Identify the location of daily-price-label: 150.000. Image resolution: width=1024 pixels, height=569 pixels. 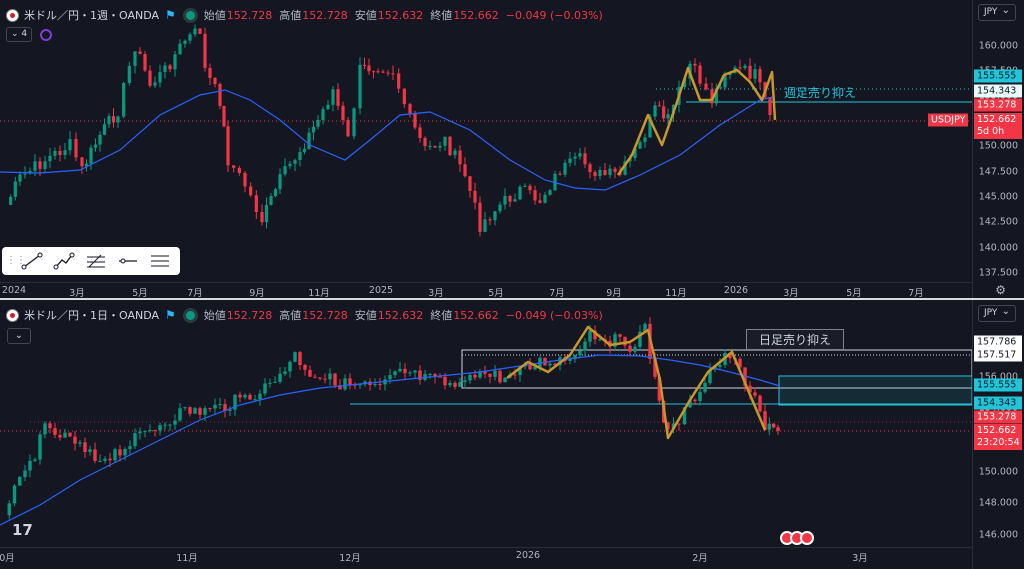
(998, 472).